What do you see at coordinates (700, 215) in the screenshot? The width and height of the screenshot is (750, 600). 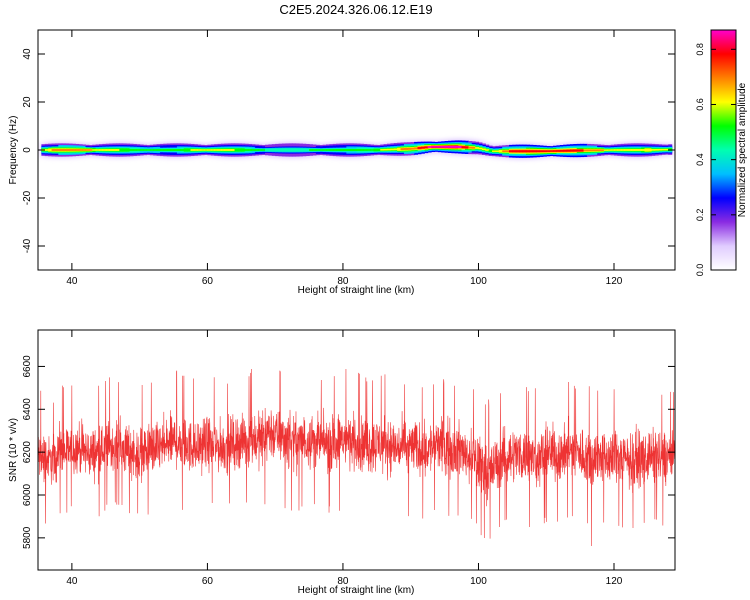 I see `colorbar-tick-label: 0.2` at bounding box center [700, 215].